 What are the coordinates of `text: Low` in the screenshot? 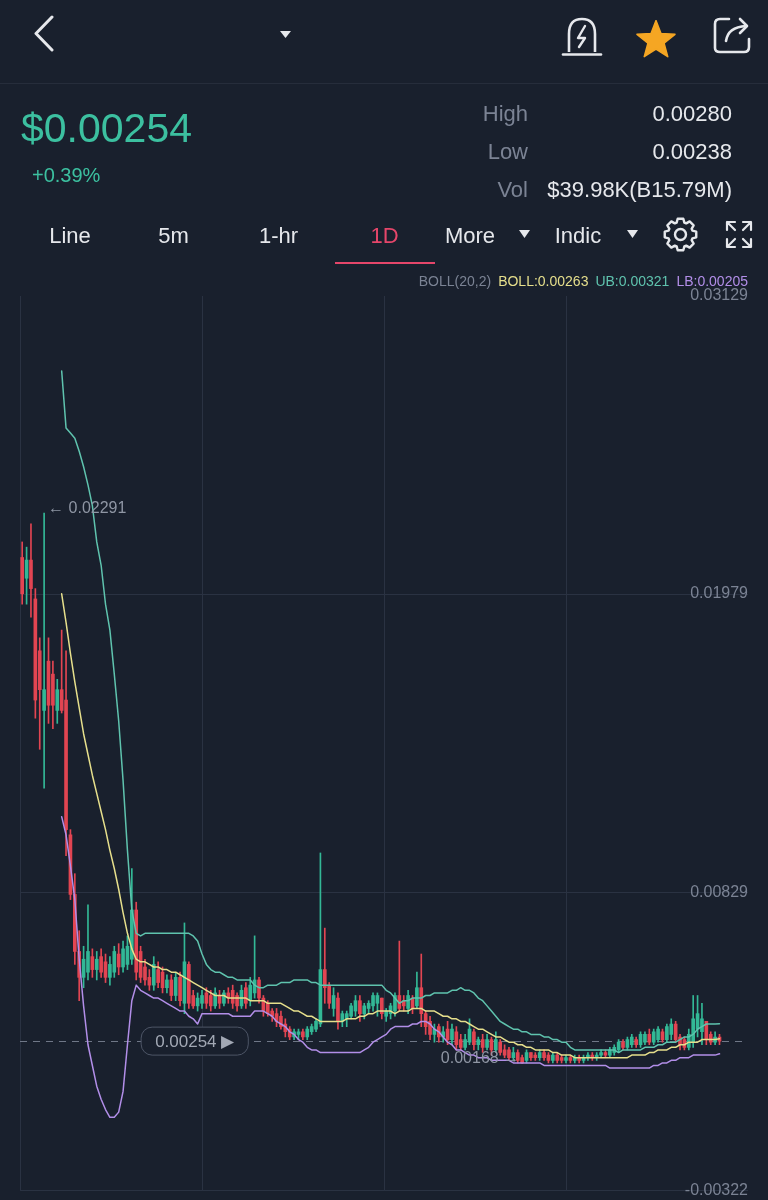 It's located at (507, 152).